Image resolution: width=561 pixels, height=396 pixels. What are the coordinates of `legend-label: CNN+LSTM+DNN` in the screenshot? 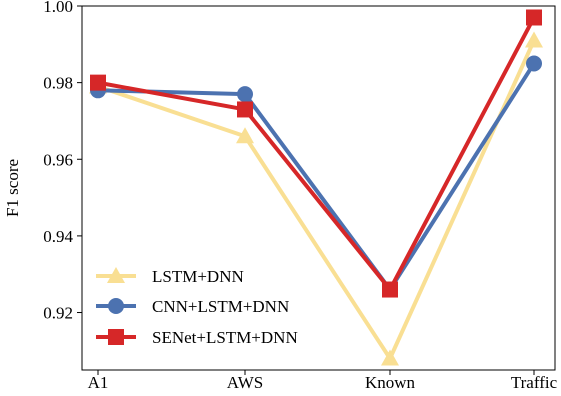 It's located at (220, 306).